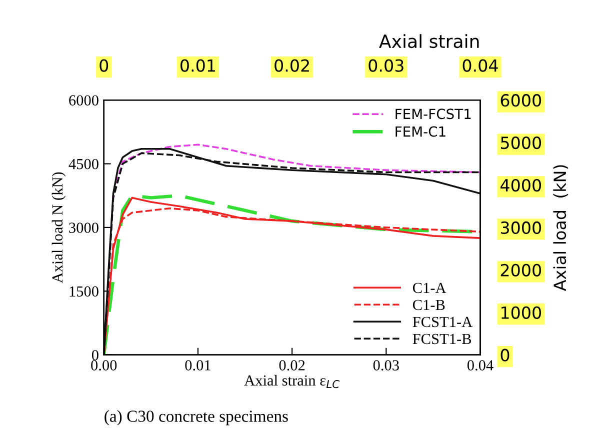 This screenshot has width=611, height=437. What do you see at coordinates (428, 305) in the screenshot?
I see `legend-label: C1-B` at bounding box center [428, 305].